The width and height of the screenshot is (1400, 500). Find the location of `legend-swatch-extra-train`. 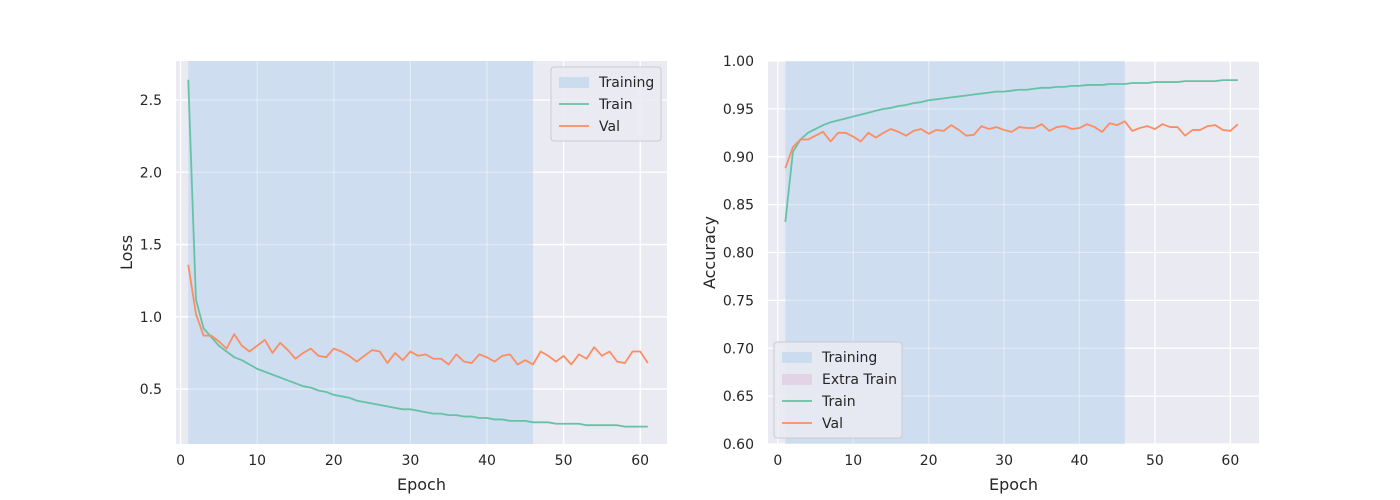

legend-swatch-extra-train is located at coordinates (797, 379).